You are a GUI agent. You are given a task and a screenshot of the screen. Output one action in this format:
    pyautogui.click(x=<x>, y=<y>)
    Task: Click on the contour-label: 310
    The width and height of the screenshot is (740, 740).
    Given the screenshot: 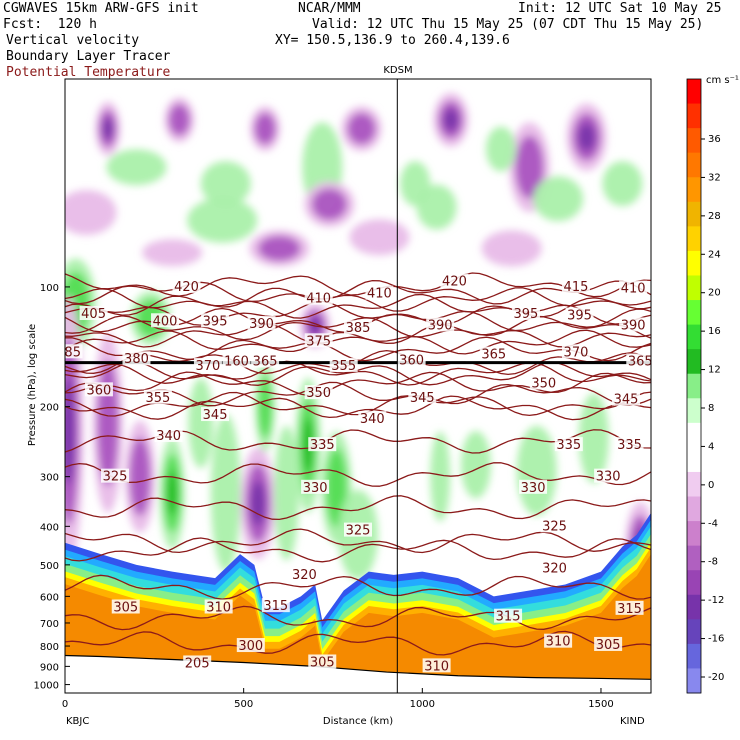 What is the action you would take?
    pyautogui.click(x=558, y=642)
    